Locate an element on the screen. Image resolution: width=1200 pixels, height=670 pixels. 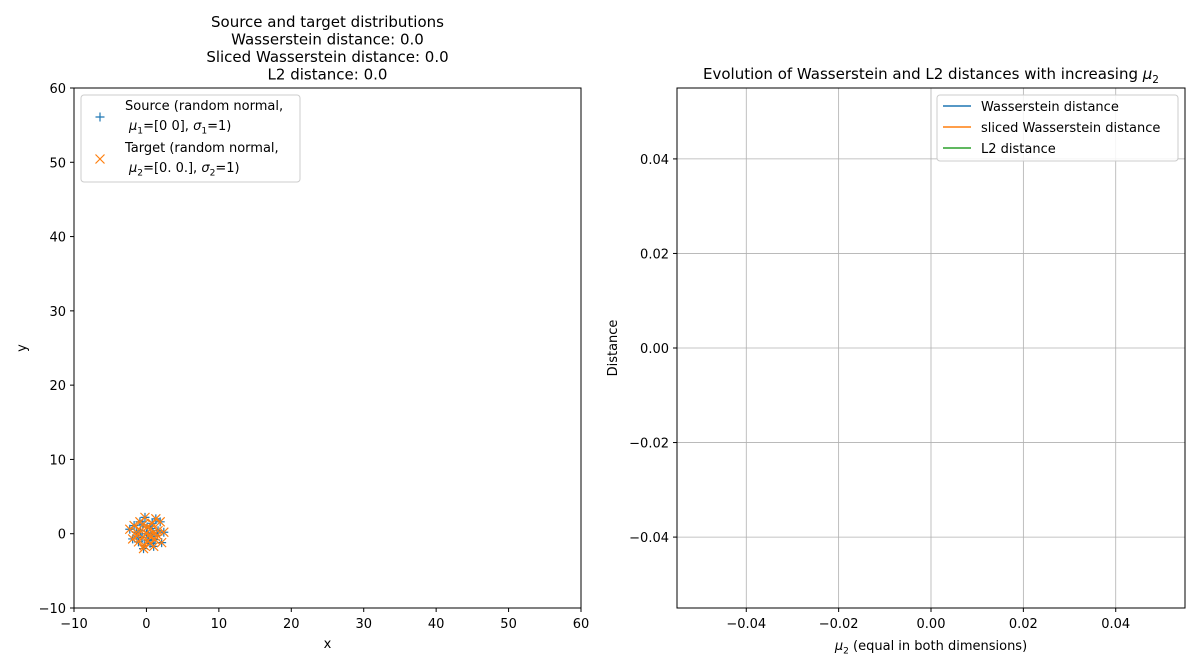
legend-x-marker is located at coordinates (100, 159).